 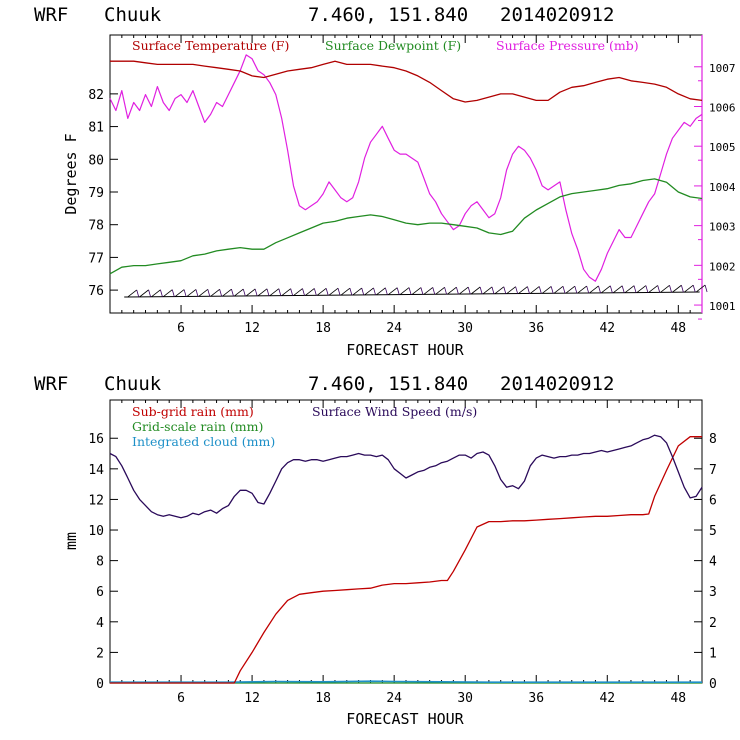 What do you see at coordinates (722, 187) in the screenshot?
I see `y2-tick-label: 1004` at bounding box center [722, 187].